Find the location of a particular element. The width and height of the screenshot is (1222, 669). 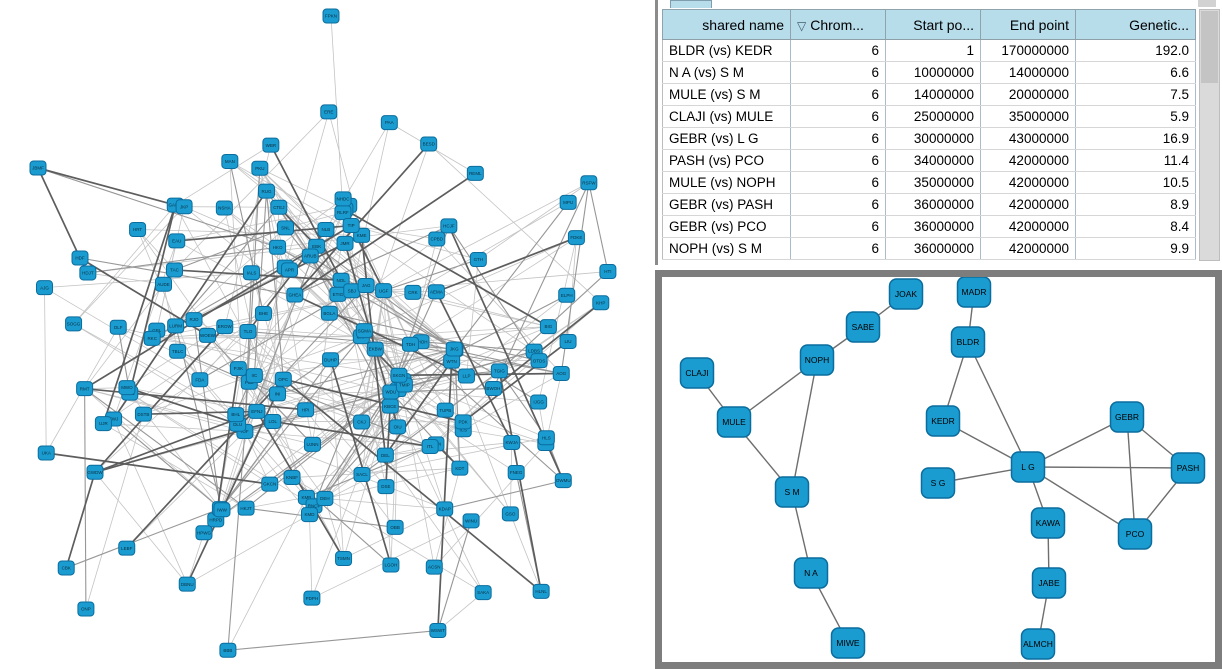

graph-node: FDKE is located at coordinates (576, 238).